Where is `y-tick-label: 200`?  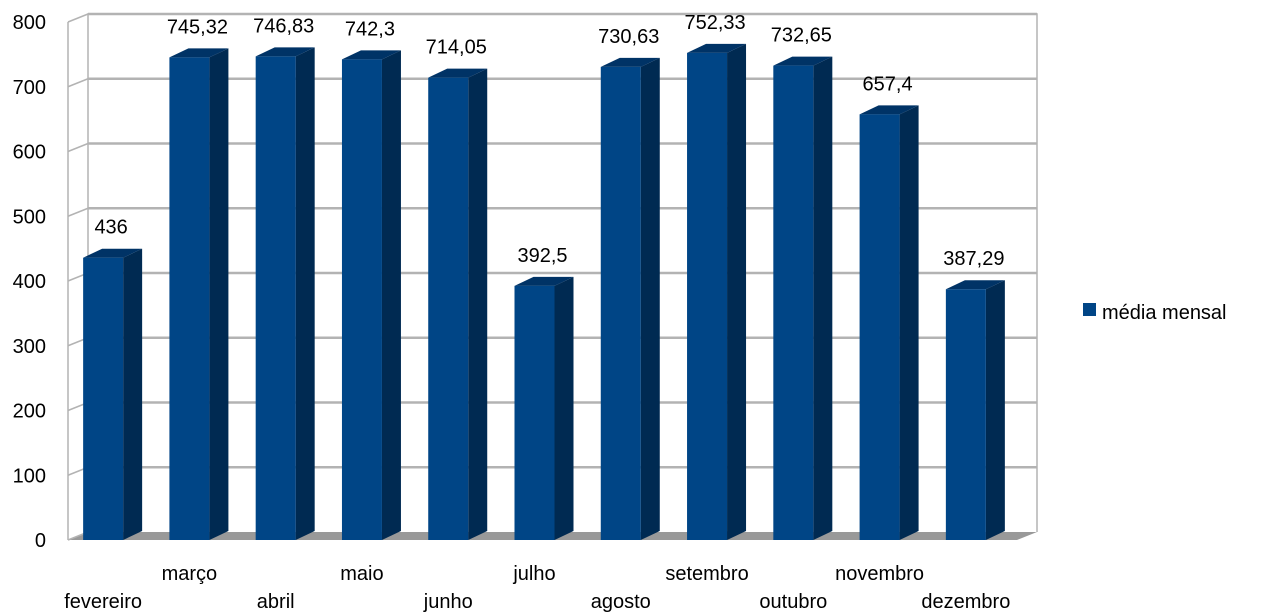
y-tick-label: 200 is located at coordinates (29, 412).